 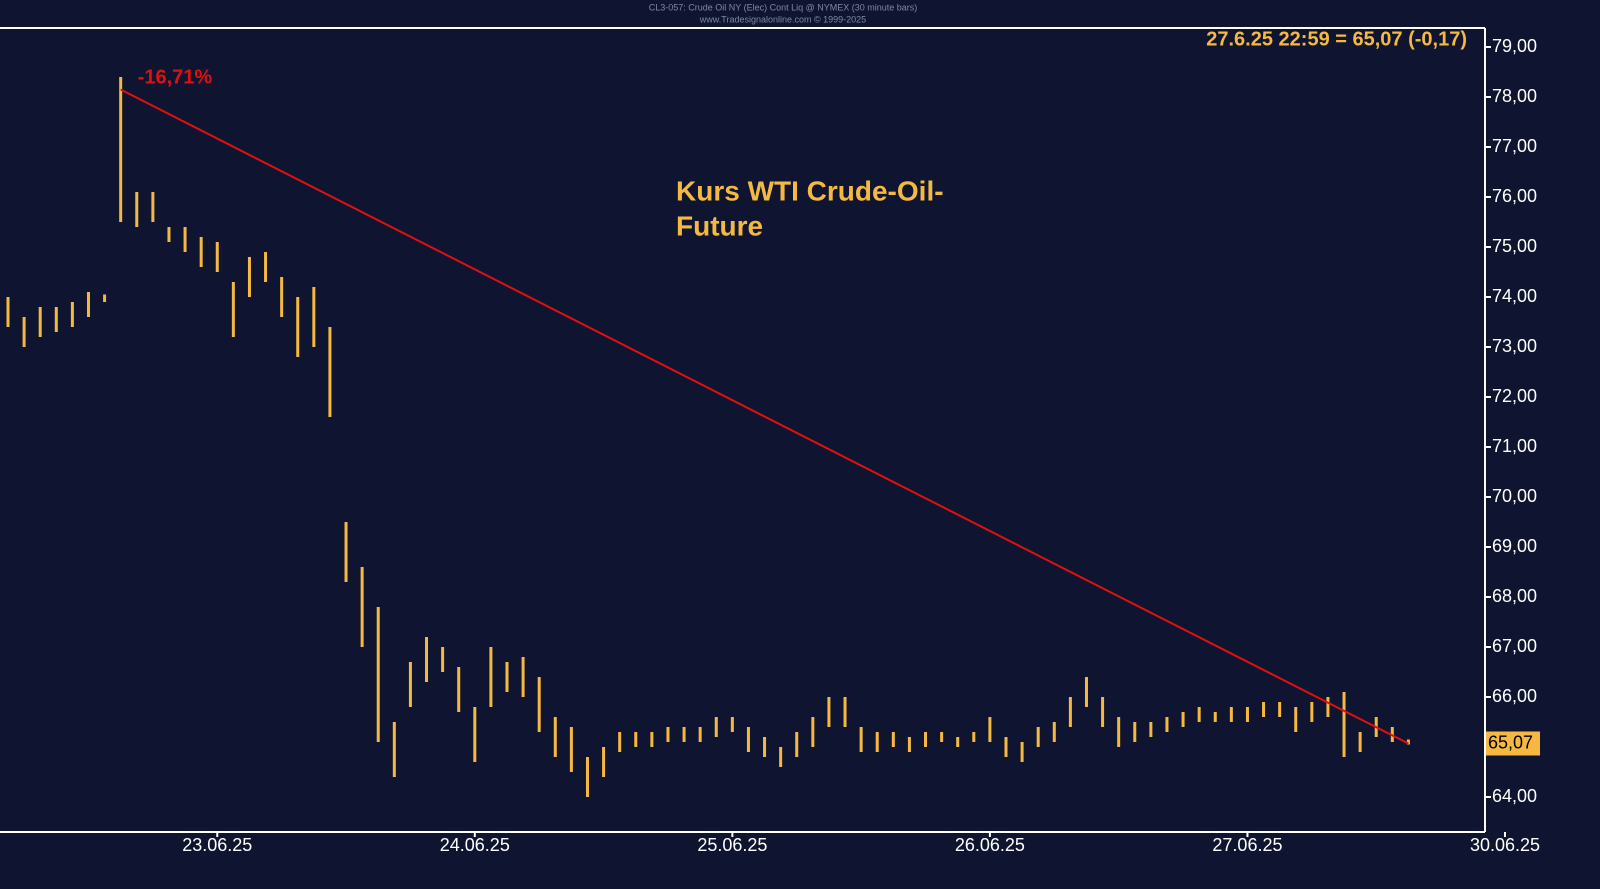 I want to click on y-tick-label: 79,00, so click(x=1514, y=46).